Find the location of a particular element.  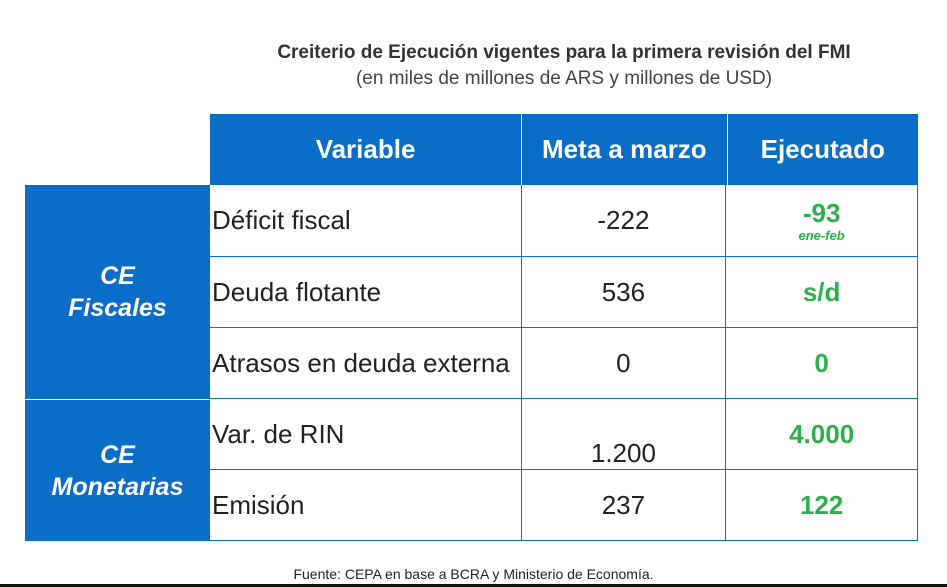

header-ejecutado: Ejecutado is located at coordinates (822, 149).